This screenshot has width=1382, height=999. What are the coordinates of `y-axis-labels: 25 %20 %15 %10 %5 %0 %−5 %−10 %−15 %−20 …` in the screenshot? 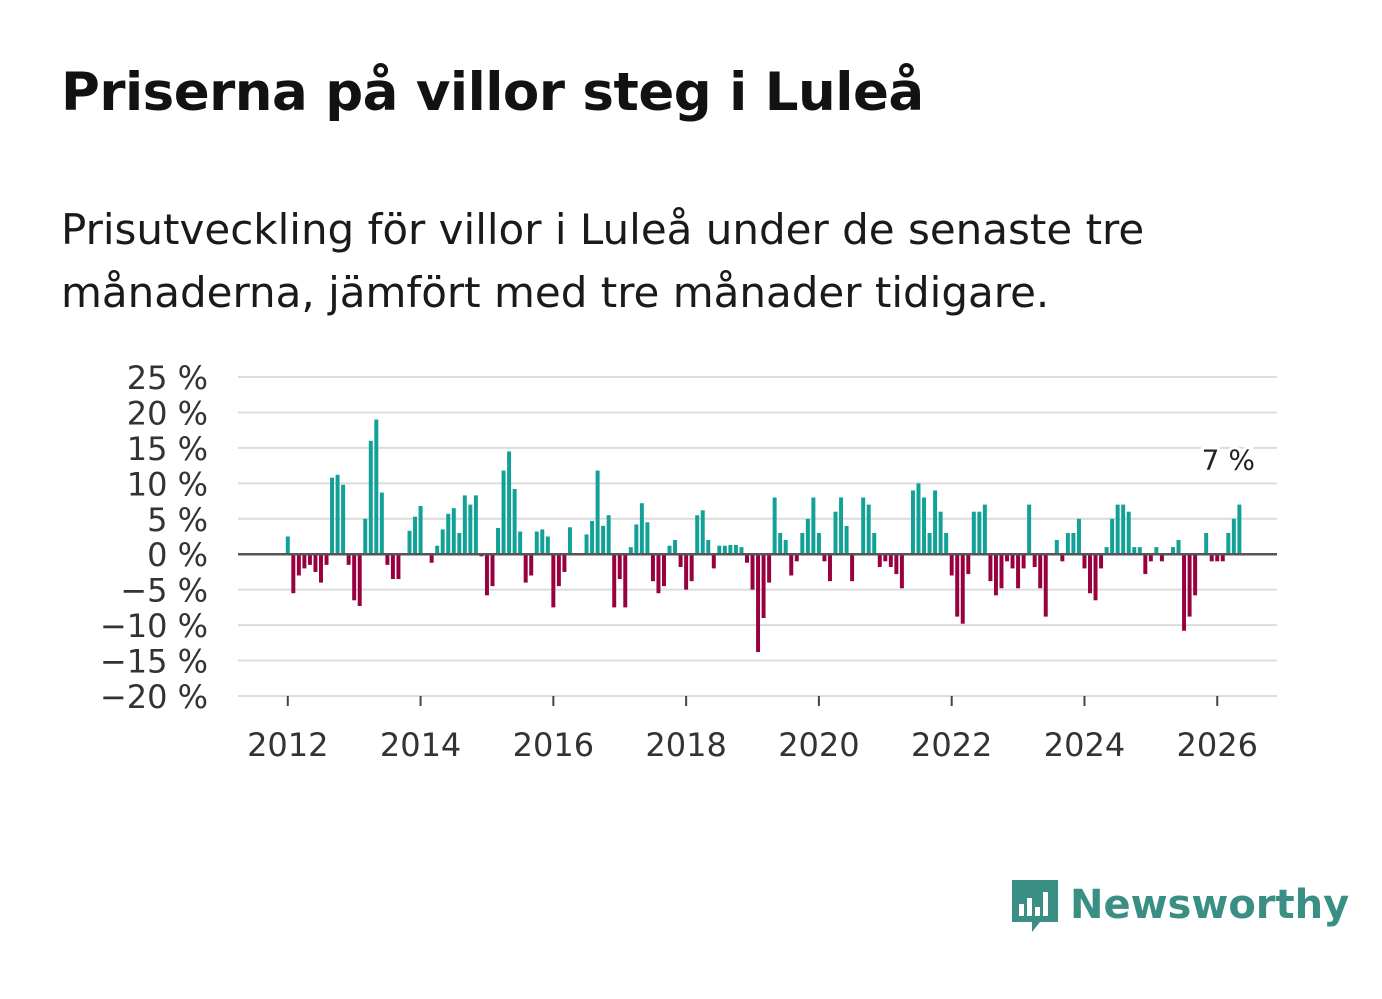 It's located at (154, 537).